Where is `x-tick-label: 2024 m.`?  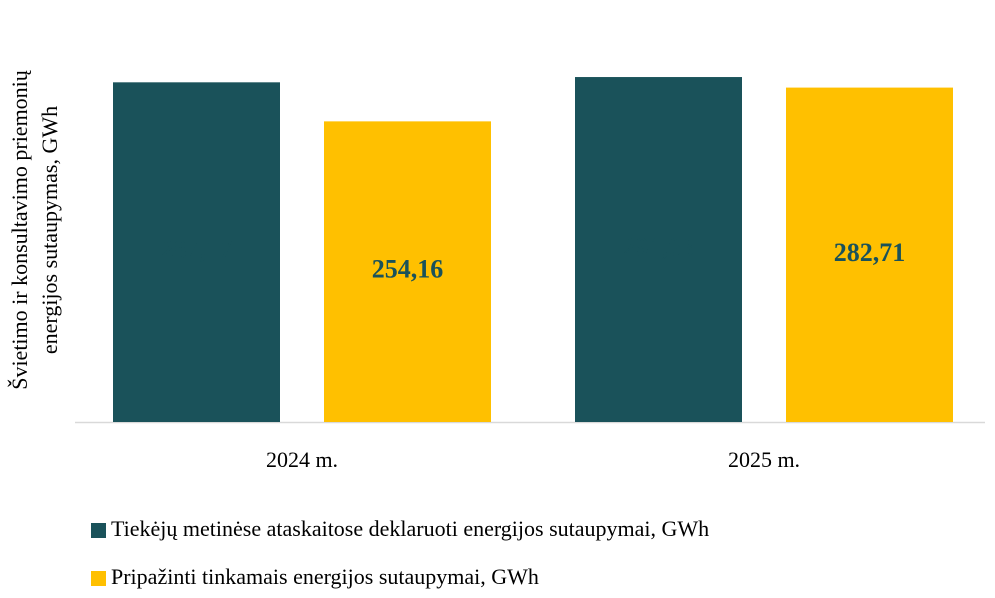 x-tick-label: 2024 m. is located at coordinates (302, 459).